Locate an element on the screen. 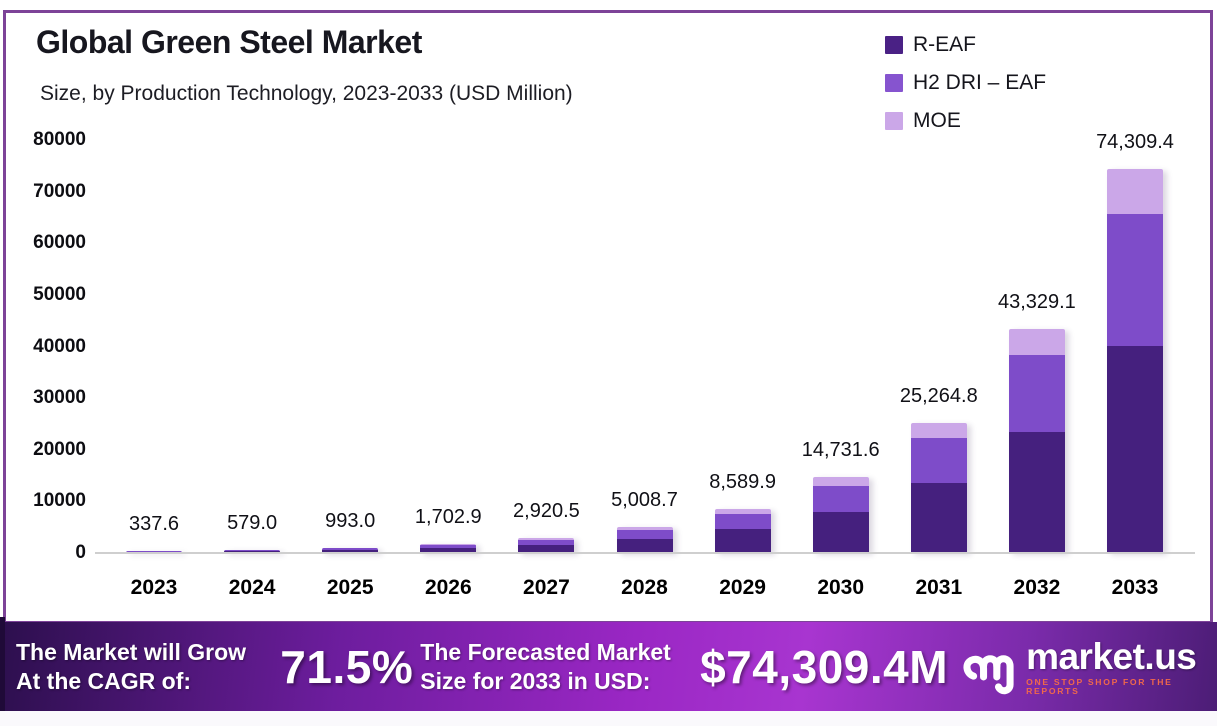  x-tick-label: 2032 is located at coordinates (1037, 587).